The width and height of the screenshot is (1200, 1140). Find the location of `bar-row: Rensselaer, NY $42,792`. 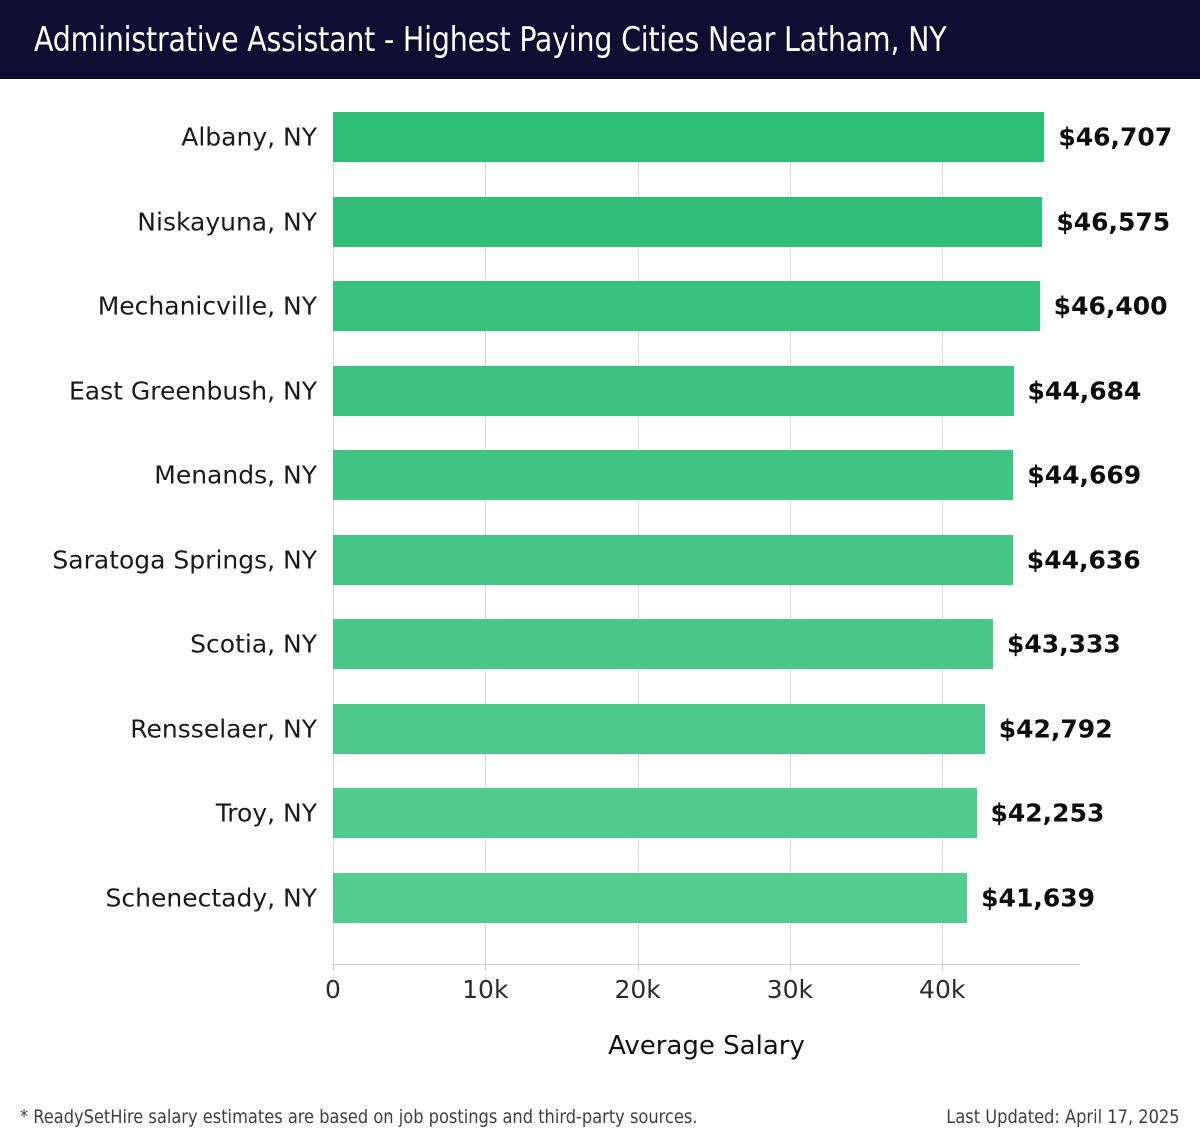

bar-row: Rensselaer, NY $42,792 is located at coordinates (600, 729).